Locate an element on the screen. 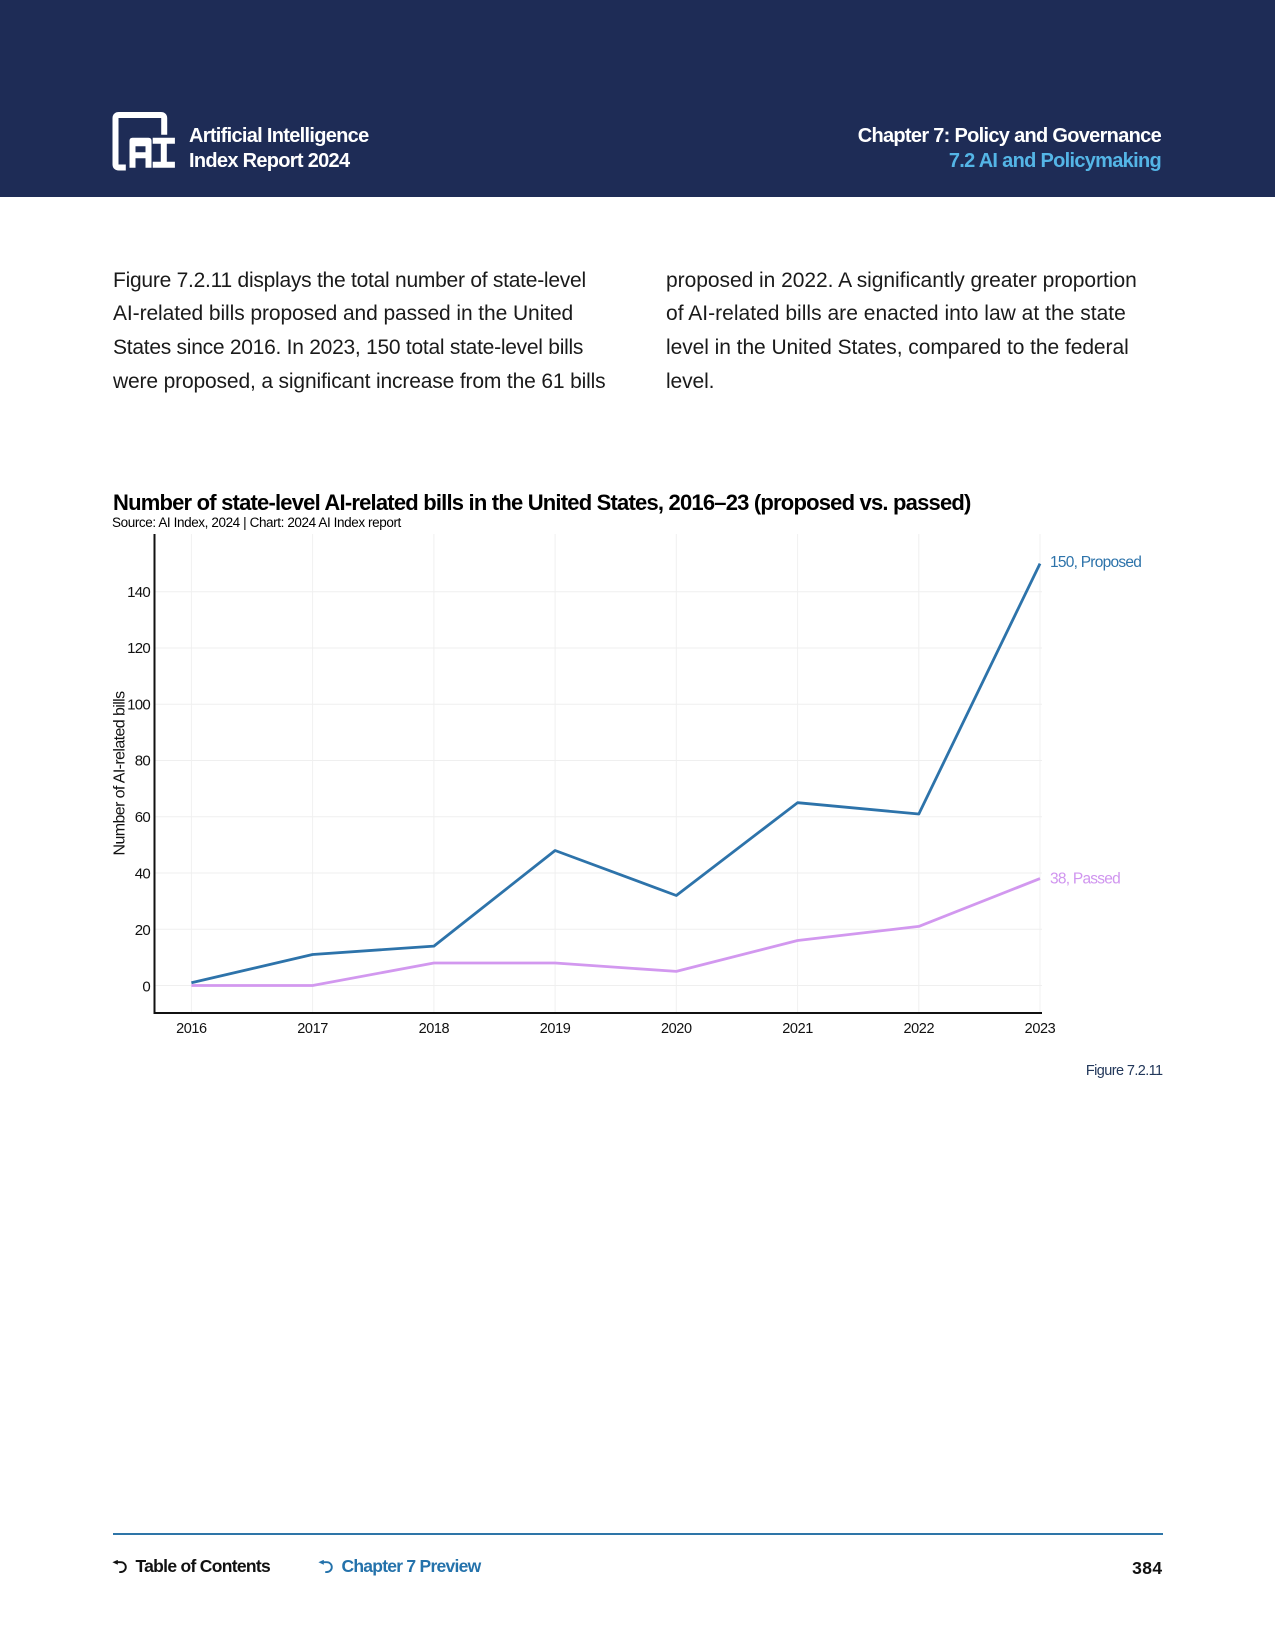 The height and width of the screenshot is (1650, 1275). svg-text: 2018 is located at coordinates (434, 1029).